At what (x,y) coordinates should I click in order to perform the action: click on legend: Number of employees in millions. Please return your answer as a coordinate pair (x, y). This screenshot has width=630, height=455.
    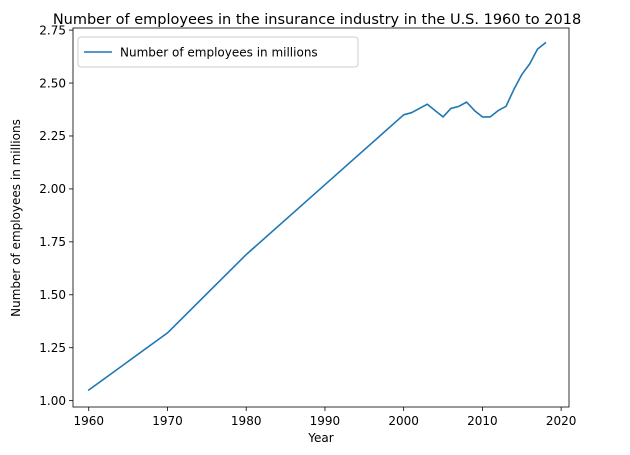
    Looking at the image, I should click on (218, 52).